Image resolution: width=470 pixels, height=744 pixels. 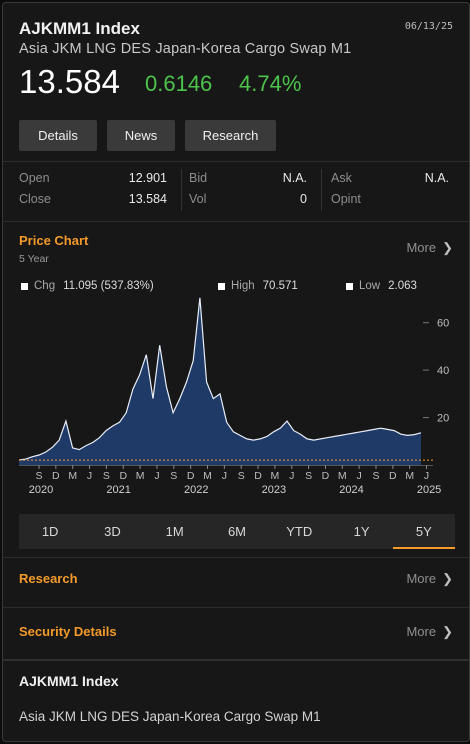 I want to click on low-value: 2.063, so click(x=402, y=286).